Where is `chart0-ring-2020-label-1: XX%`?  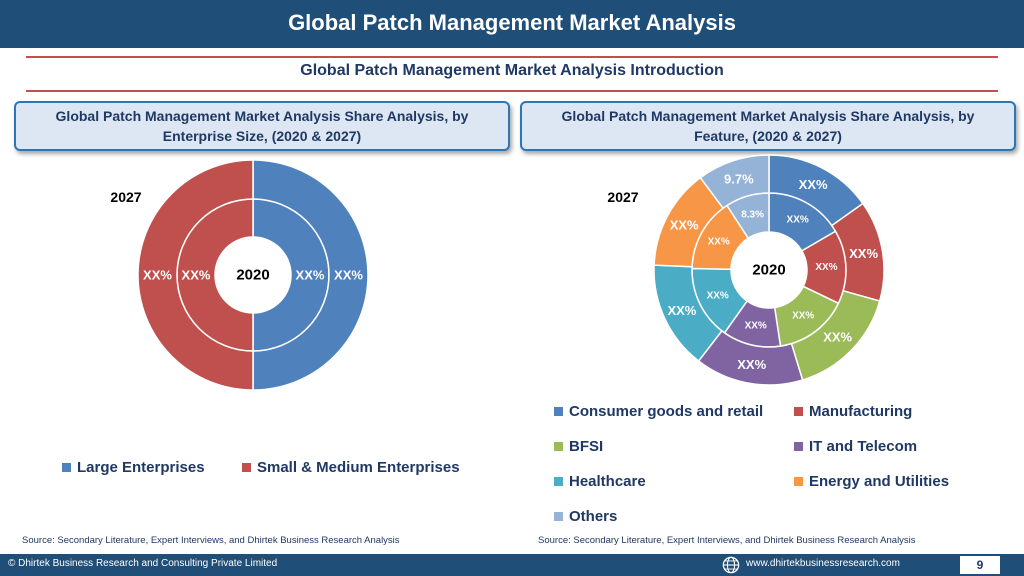 chart0-ring-2020-label-1: XX% is located at coordinates (196, 275).